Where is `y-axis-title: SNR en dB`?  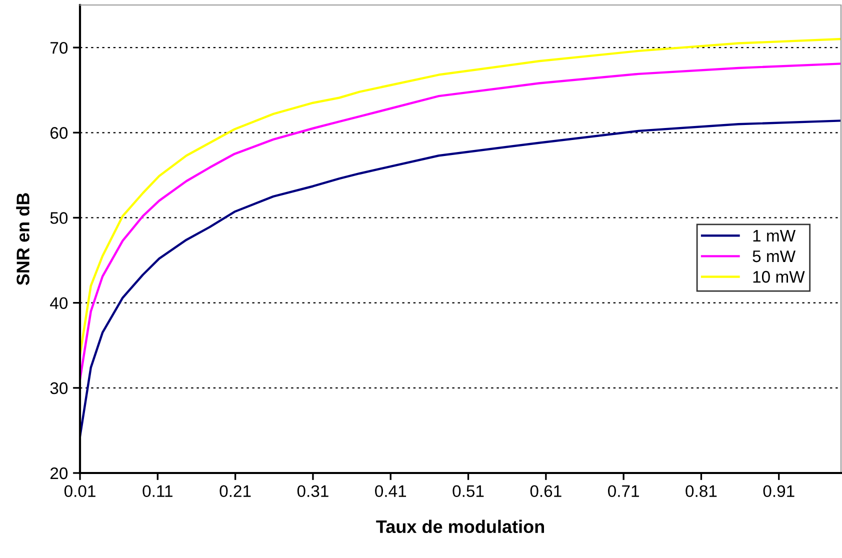 y-axis-title: SNR en dB is located at coordinates (23, 239).